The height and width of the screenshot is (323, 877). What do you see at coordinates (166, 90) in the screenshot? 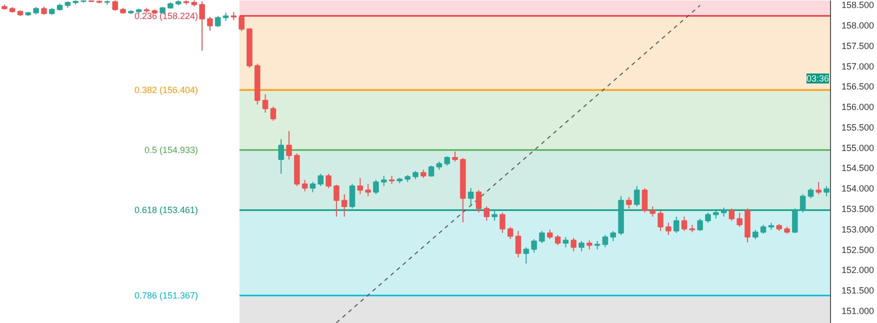
I see `ref-line-label: 0.382 (156.404)` at bounding box center [166, 90].